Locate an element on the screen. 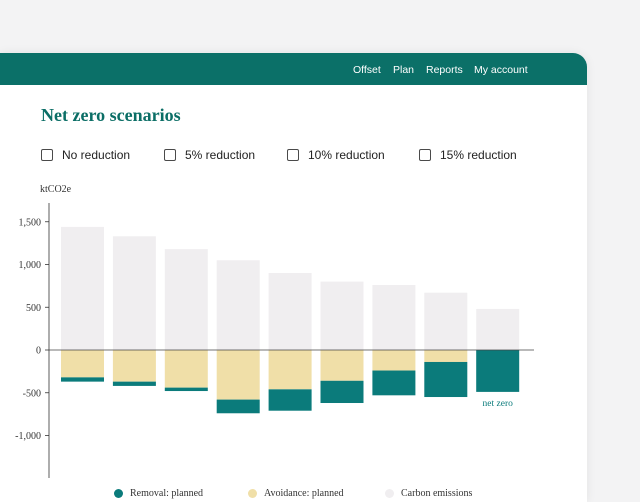  nav-offset-link: Offset is located at coordinates (367, 70).